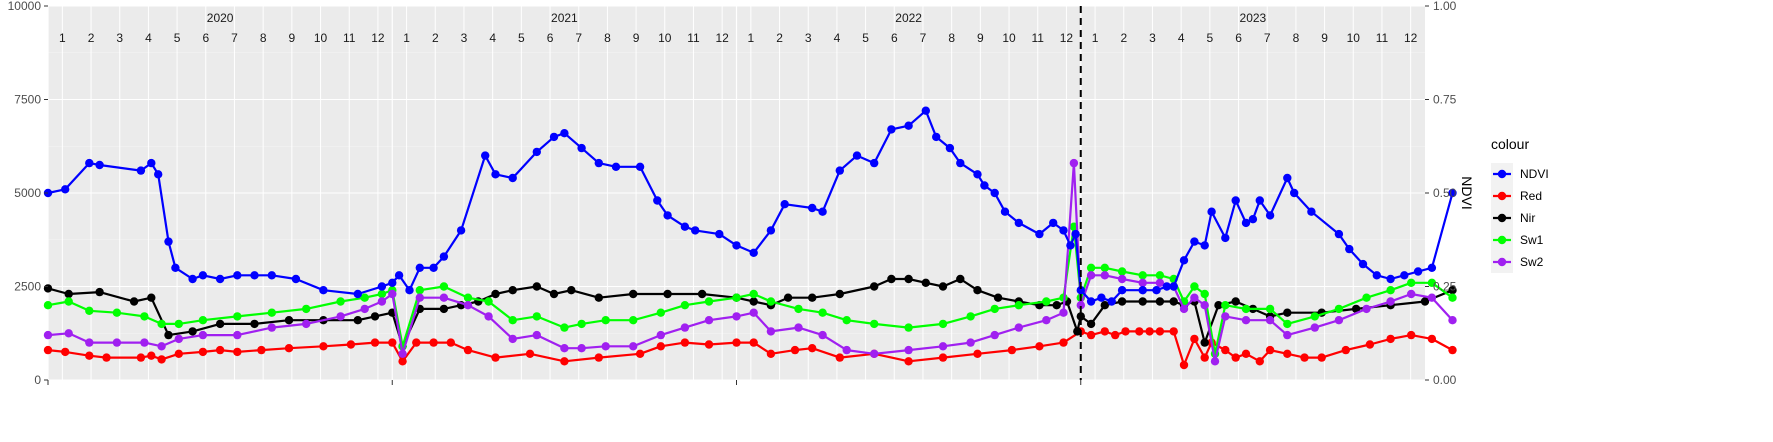  Describe the element at coordinates (406, 38) in the screenshot. I see `month-label: 1` at that location.